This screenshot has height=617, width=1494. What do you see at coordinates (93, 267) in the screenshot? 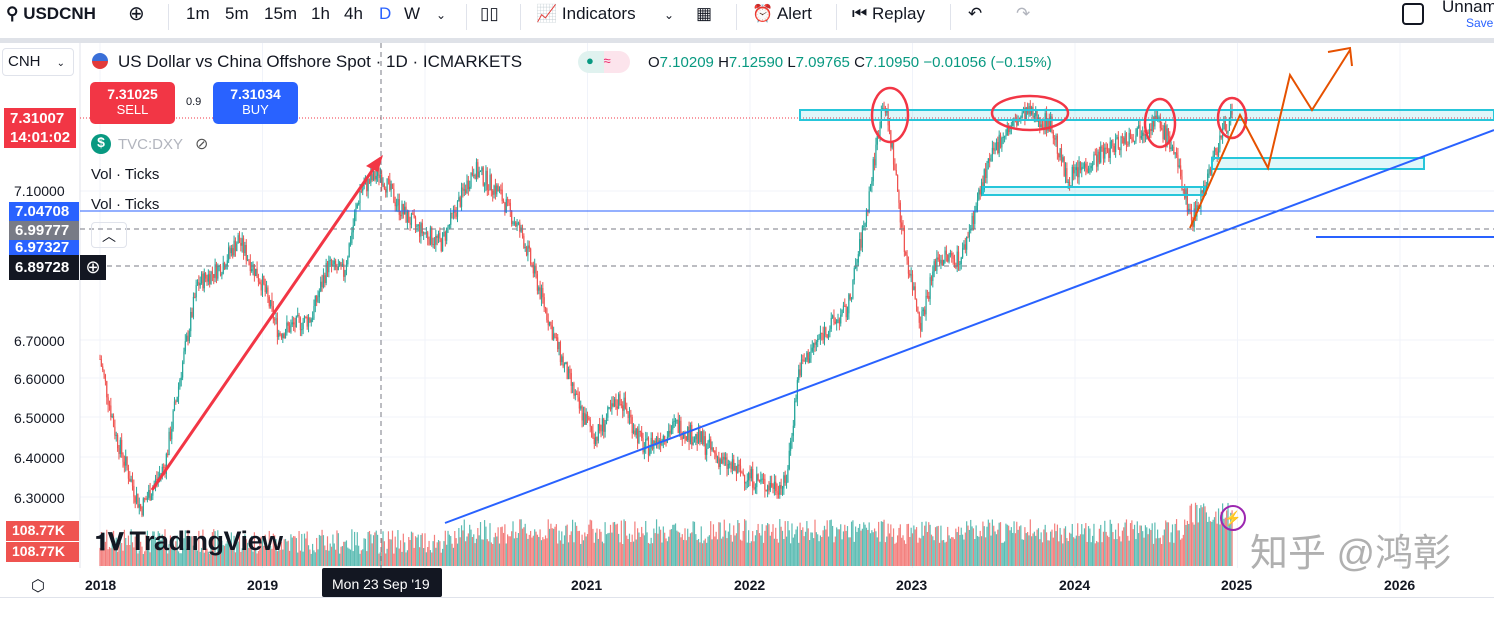
I see `add-plus-icon: ⊕` at bounding box center [93, 267].